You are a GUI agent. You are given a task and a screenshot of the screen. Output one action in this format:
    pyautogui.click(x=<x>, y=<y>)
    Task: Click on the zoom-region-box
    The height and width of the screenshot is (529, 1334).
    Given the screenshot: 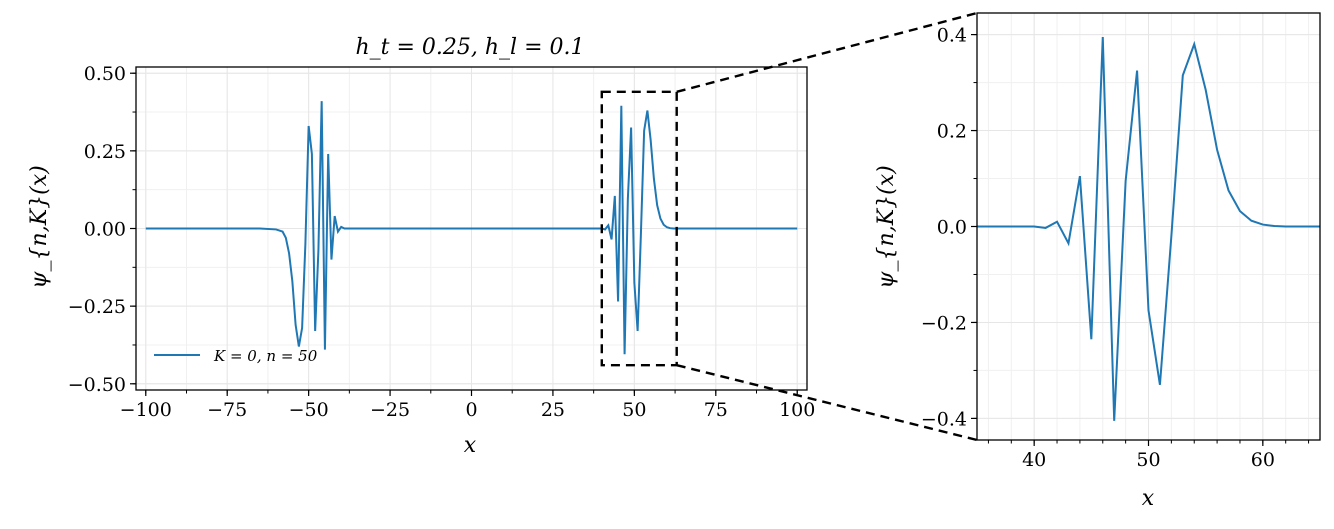 What is the action you would take?
    pyautogui.click(x=639, y=228)
    